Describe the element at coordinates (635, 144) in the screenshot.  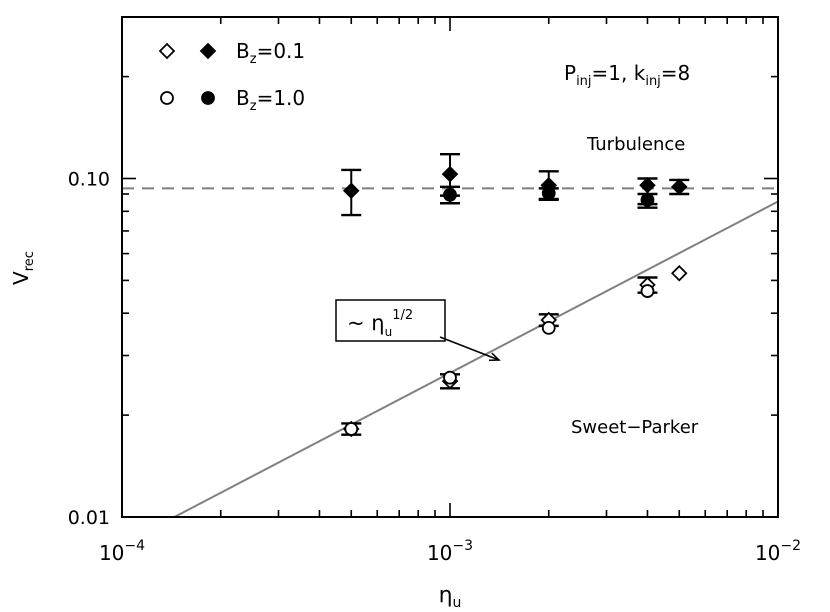
I see `turbulence-label: Turbulence` at that location.